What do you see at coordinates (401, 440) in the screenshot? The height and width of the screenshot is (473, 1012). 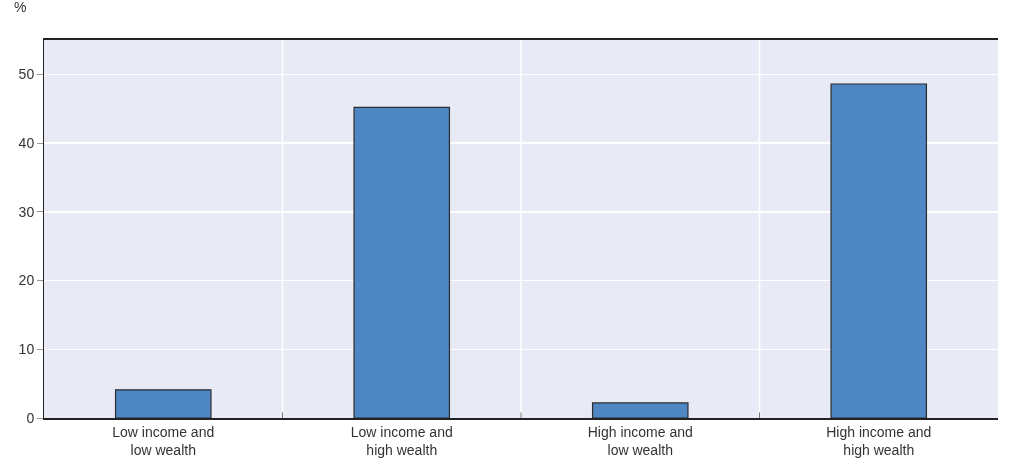 I see `x-tick-label: Low income and high wealth` at bounding box center [401, 440].